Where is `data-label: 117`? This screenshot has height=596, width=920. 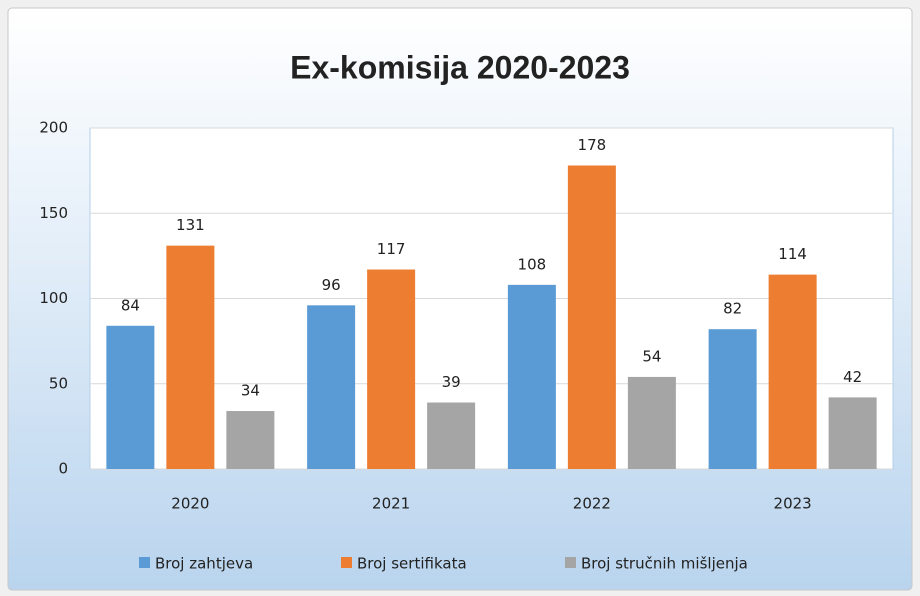 data-label: 117 is located at coordinates (391, 249).